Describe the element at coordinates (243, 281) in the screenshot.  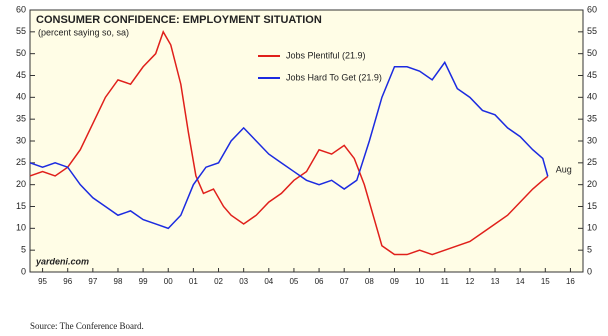
I see `x-tick-label: 03` at that location.